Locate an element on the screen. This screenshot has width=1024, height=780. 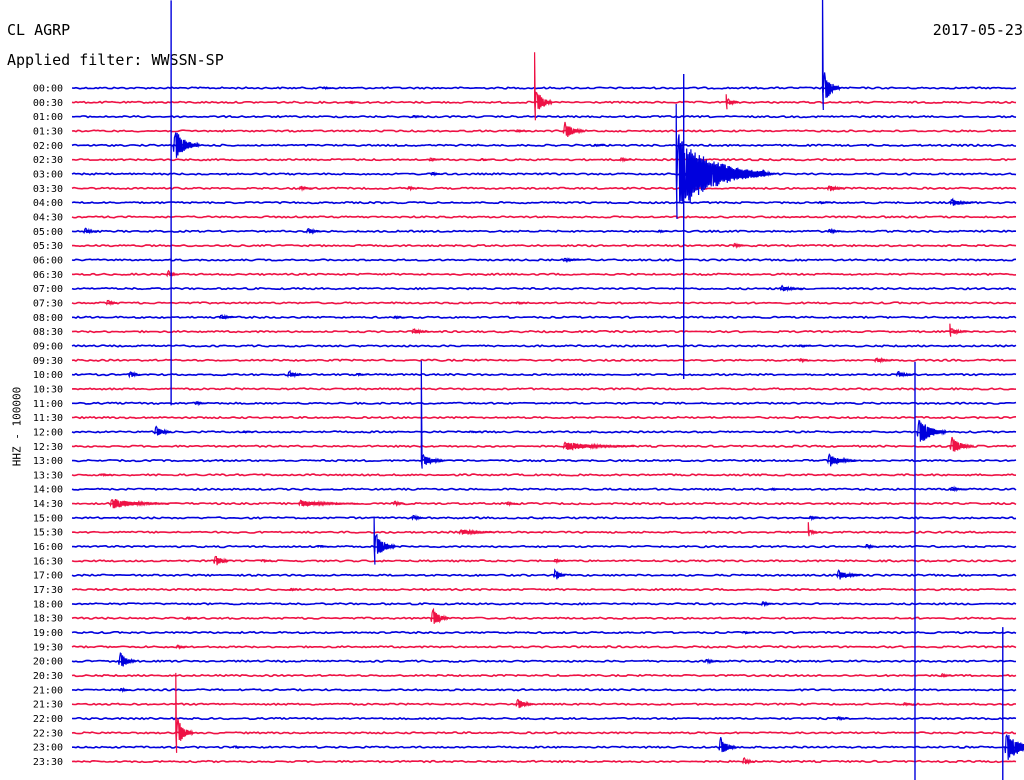
tick-label: 16:30 is located at coordinates (48, 561).